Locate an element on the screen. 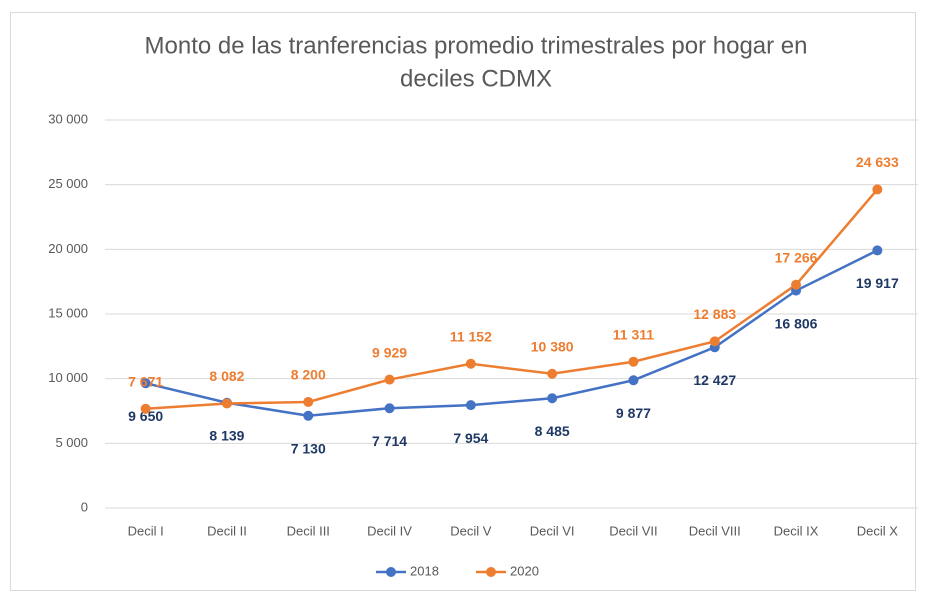 Image resolution: width=925 pixels, height=593 pixels. x-tick-label: Decil III is located at coordinates (308, 530).